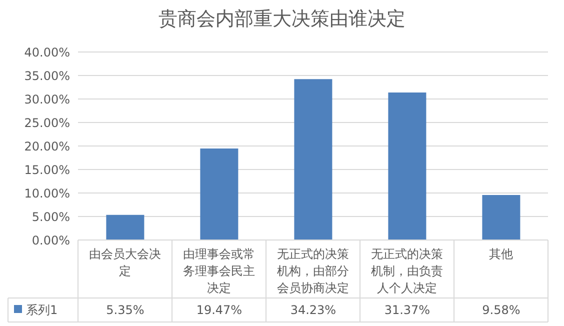 The width and height of the screenshot is (564, 326). Describe the element at coordinates (313, 271) in the screenshot. I see `x-tick-label: 无正式的决策机构，由部分会员协商决定` at that location.